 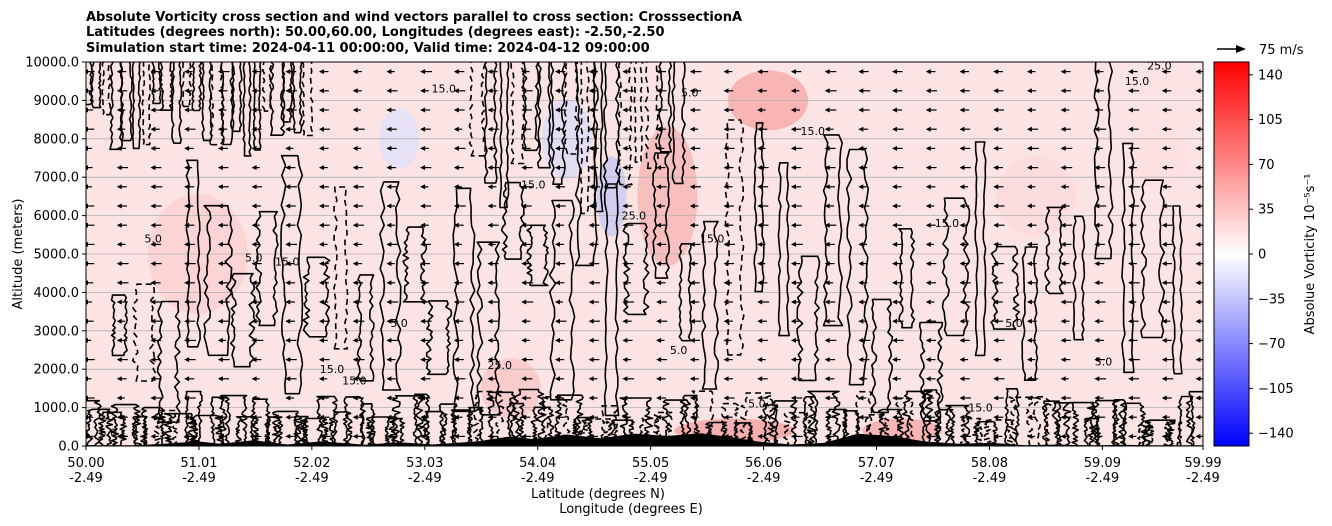 I want to click on x-tick-label-lon: -2.49, so click(x=199, y=478).